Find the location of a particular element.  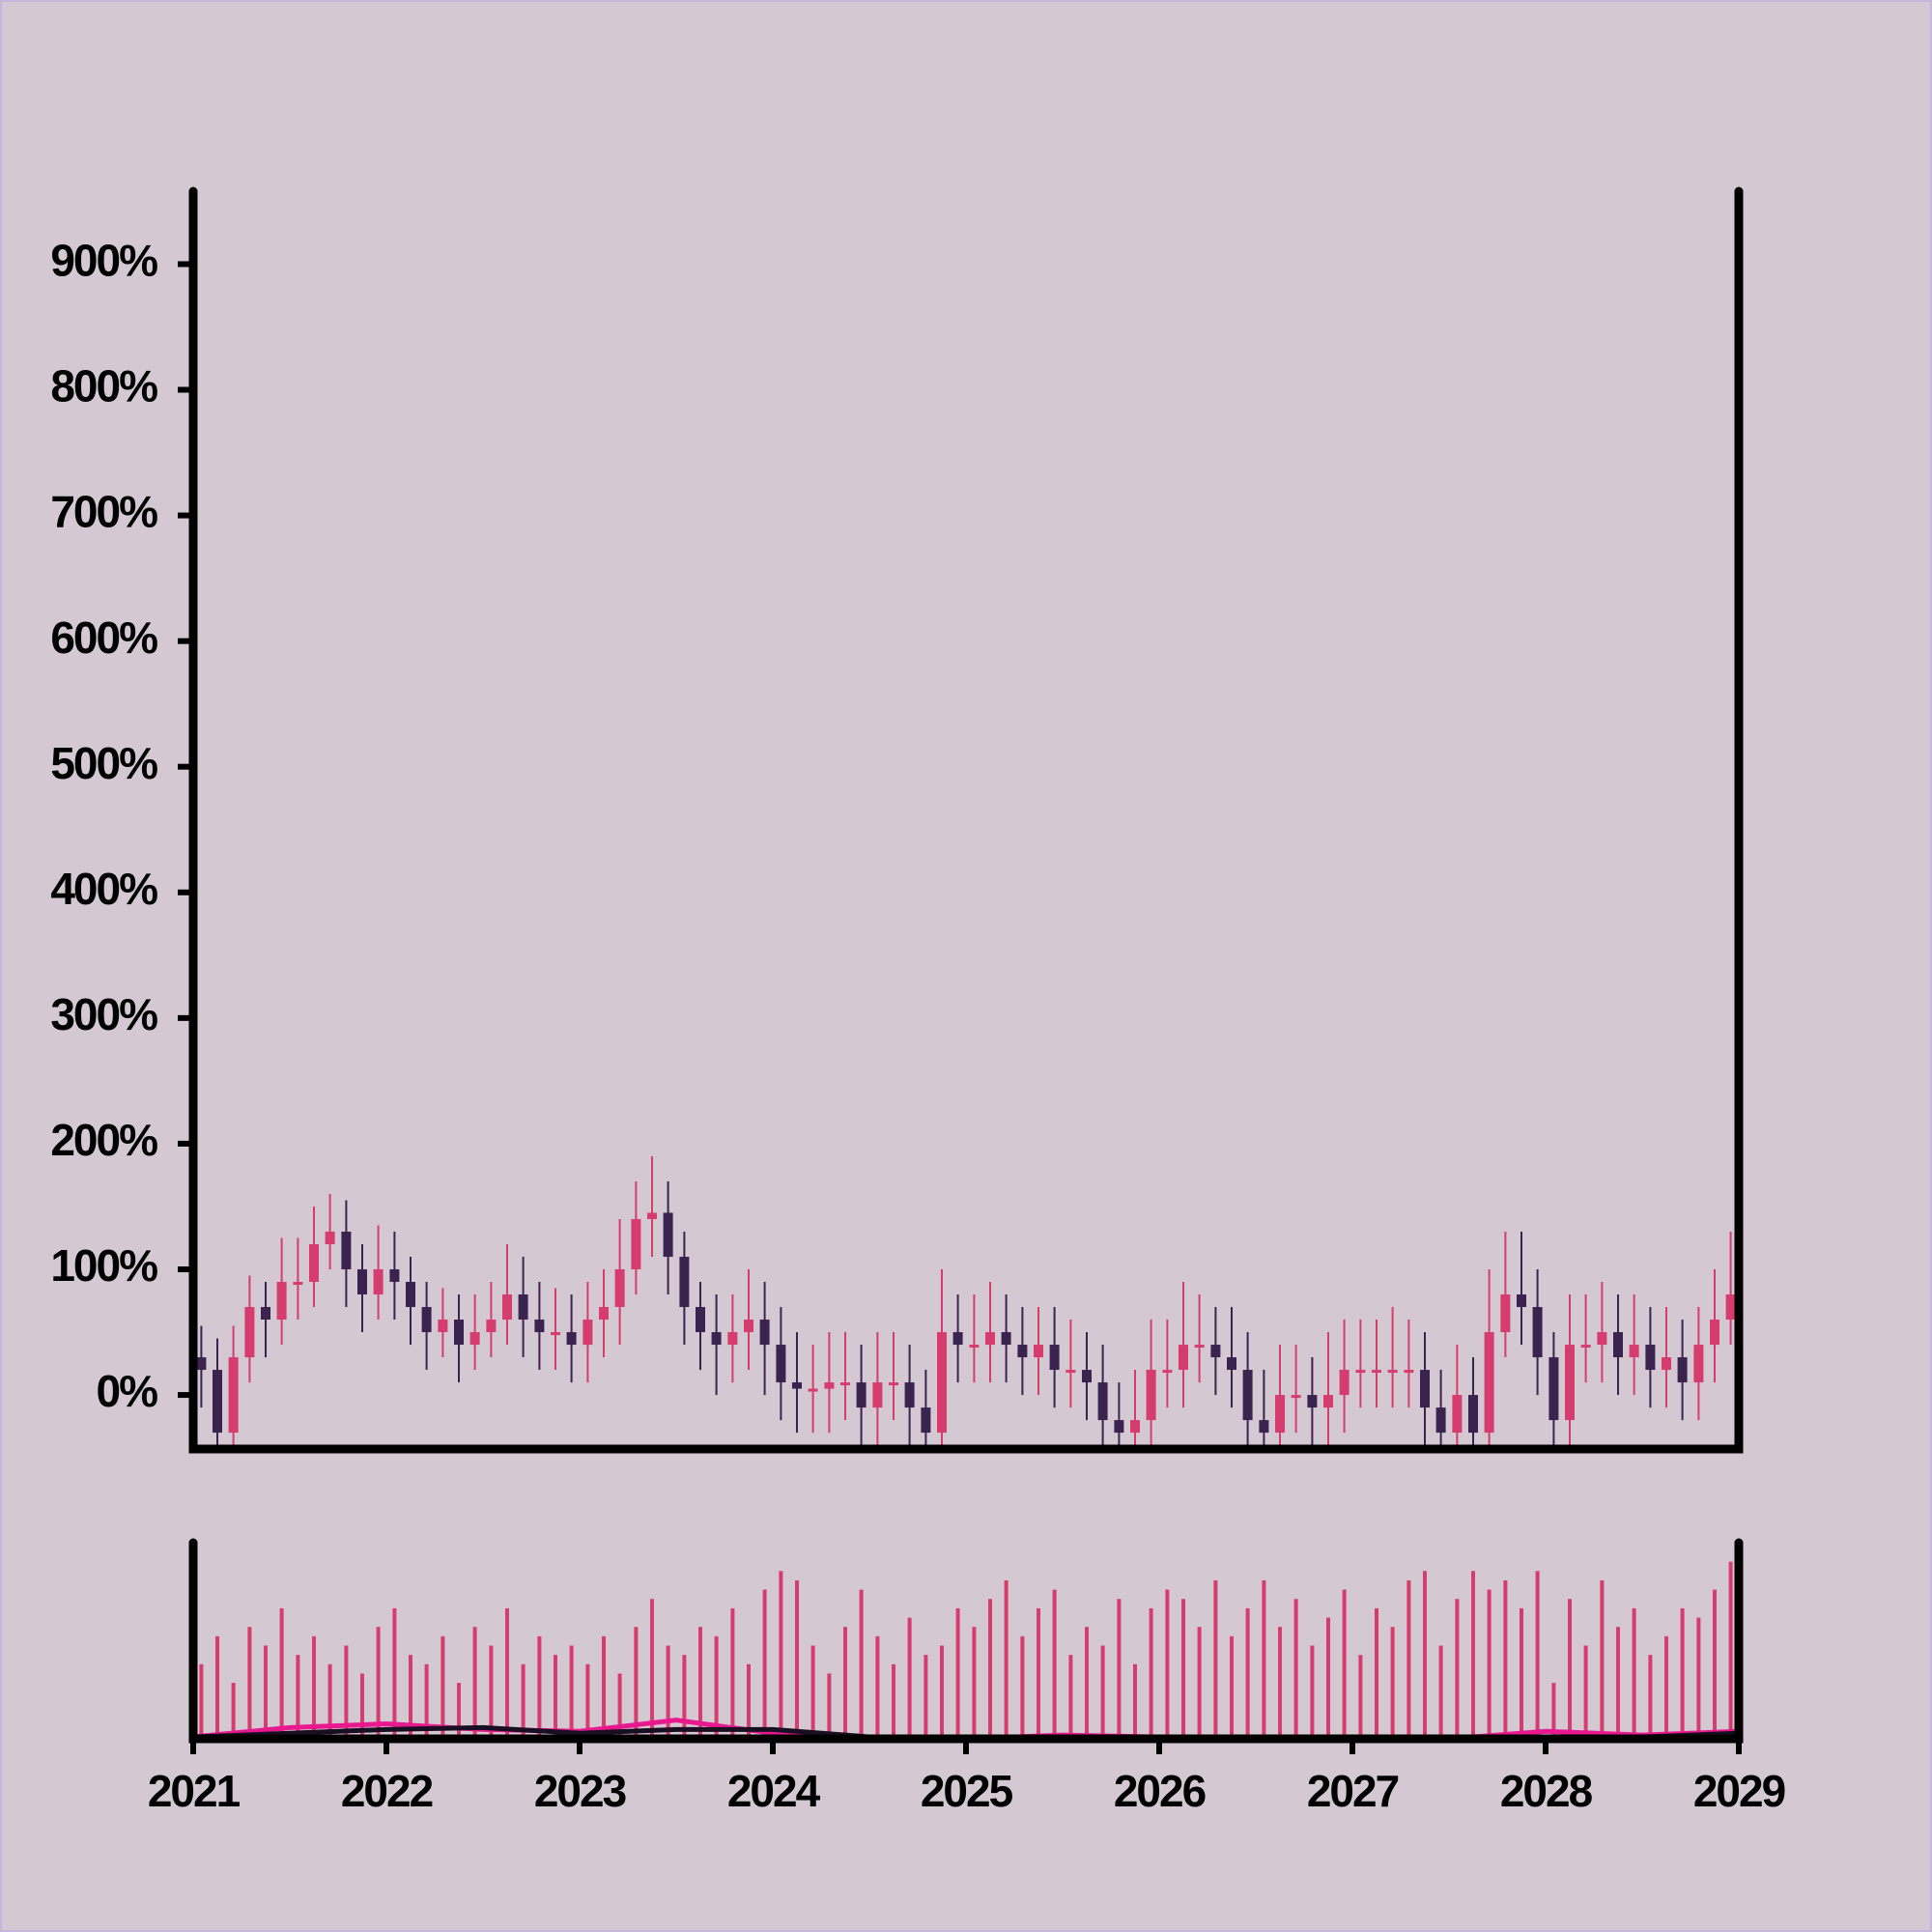

x-tick-label: 2025 is located at coordinates (967, 1791).